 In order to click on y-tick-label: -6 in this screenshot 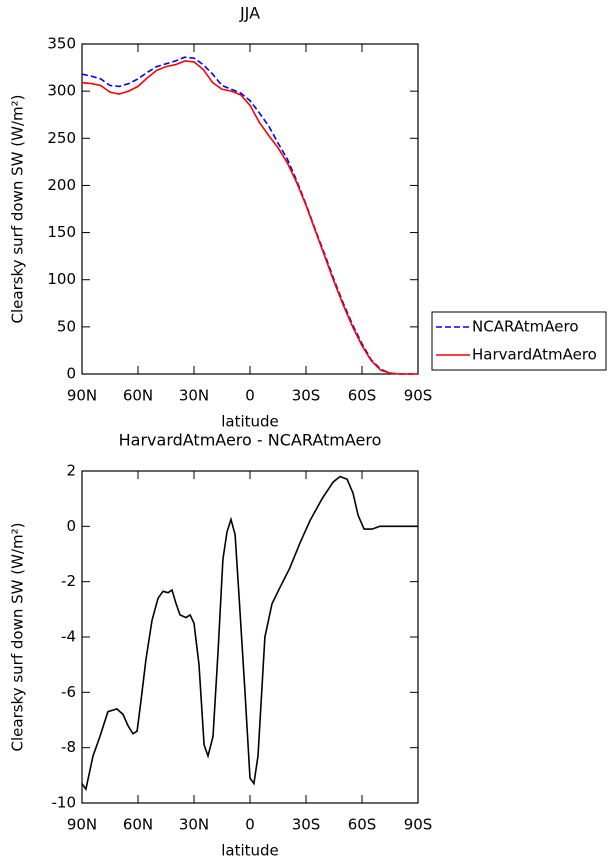, I will do `click(68, 692)`.